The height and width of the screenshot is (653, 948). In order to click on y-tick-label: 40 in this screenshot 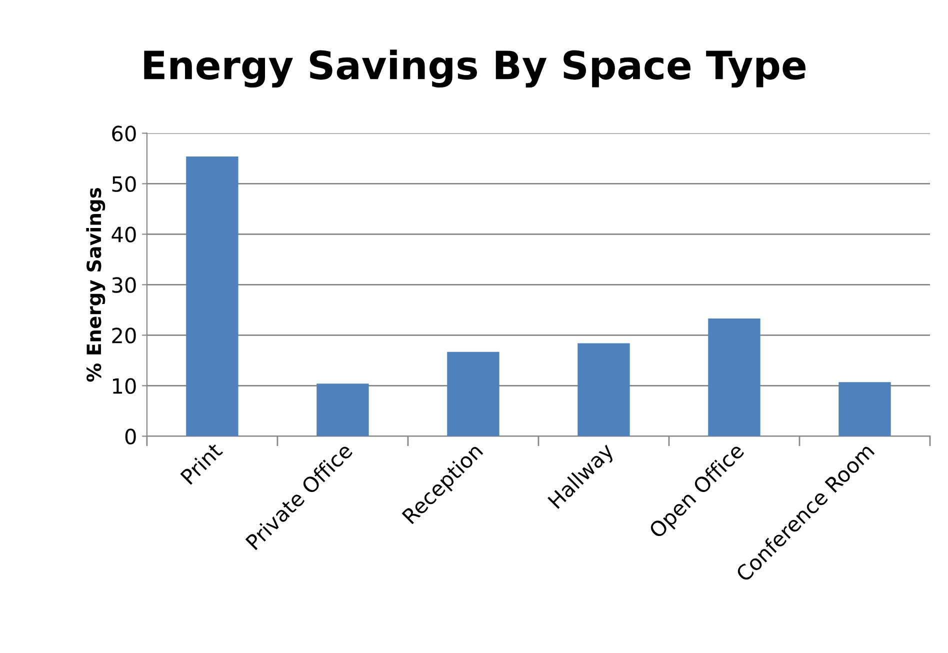, I will do `click(124, 234)`.